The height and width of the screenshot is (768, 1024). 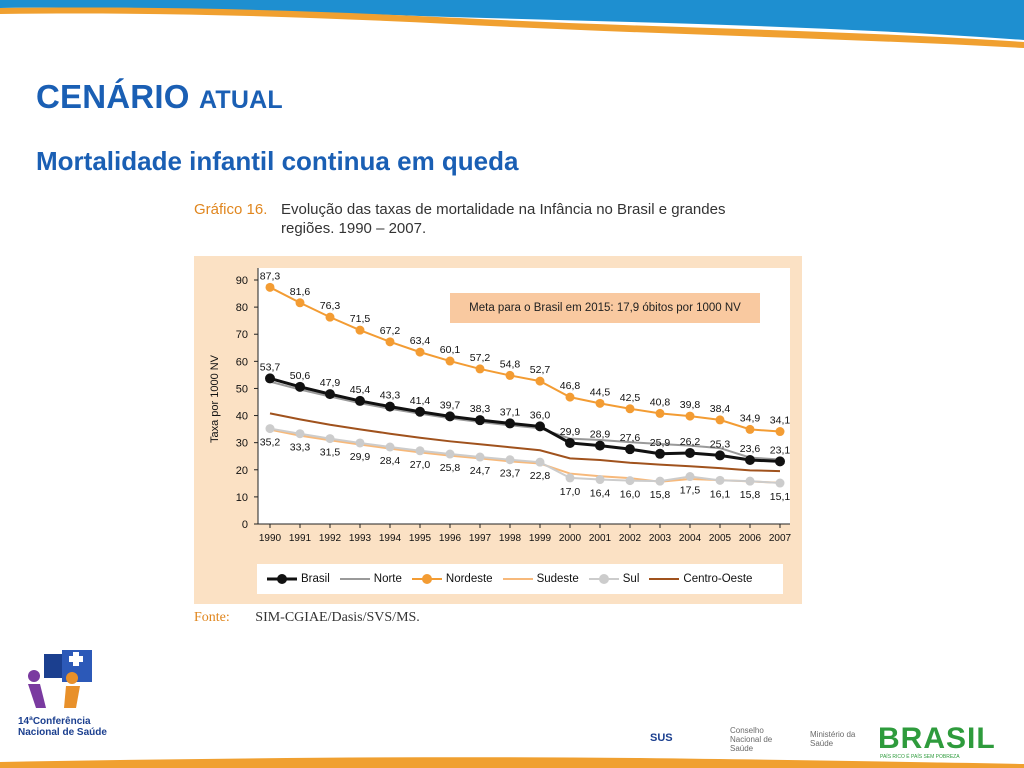 I want to click on data-label-sul: 28,4, so click(x=390, y=461).